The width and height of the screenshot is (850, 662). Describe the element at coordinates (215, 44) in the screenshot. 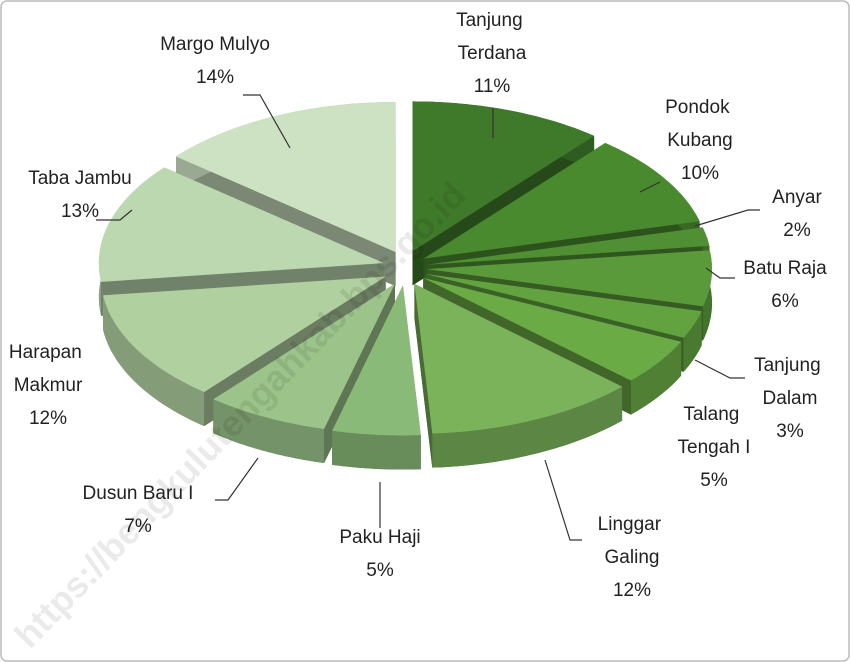

I see `slice-label: Margo Mulyo` at that location.